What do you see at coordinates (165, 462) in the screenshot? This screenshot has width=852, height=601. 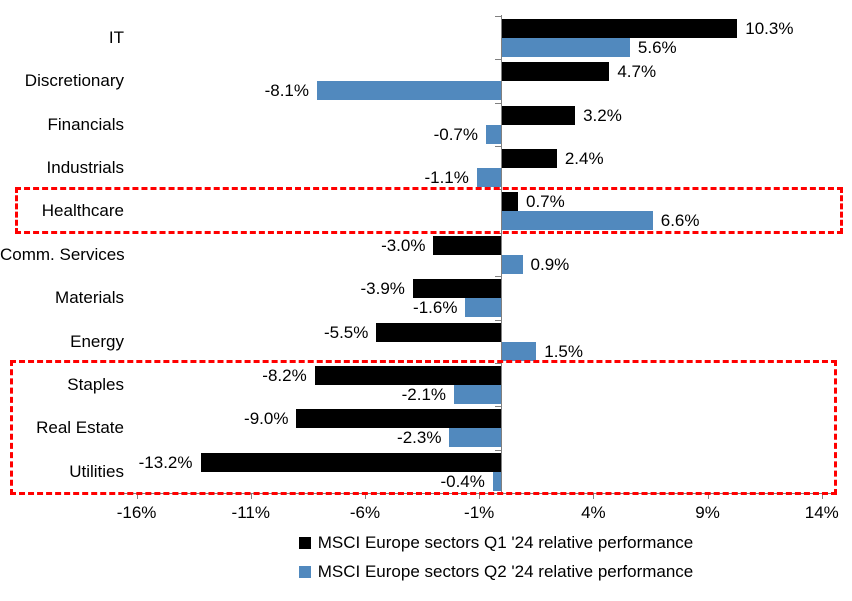 I see `value-label-q1-utilities: -13.2%` at bounding box center [165, 462].